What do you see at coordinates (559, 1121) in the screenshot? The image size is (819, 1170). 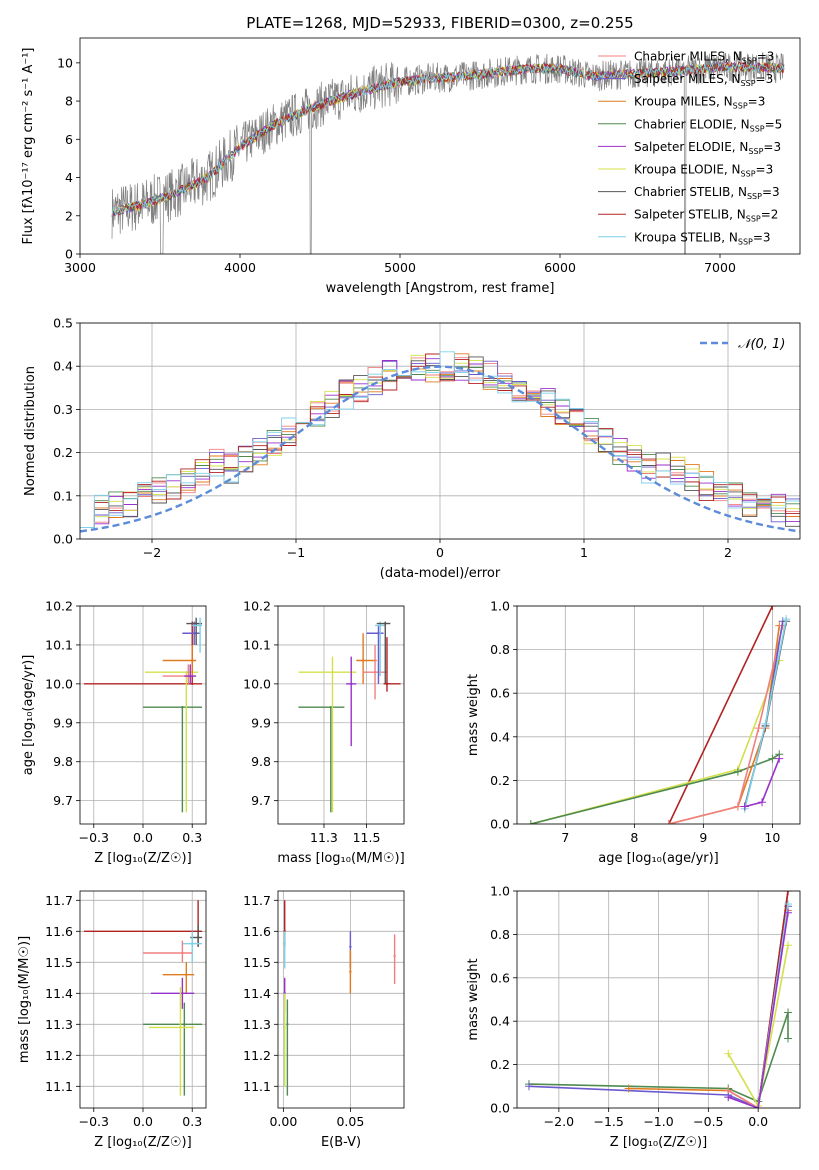 I see `x-tick-label: −2.0` at bounding box center [559, 1121].